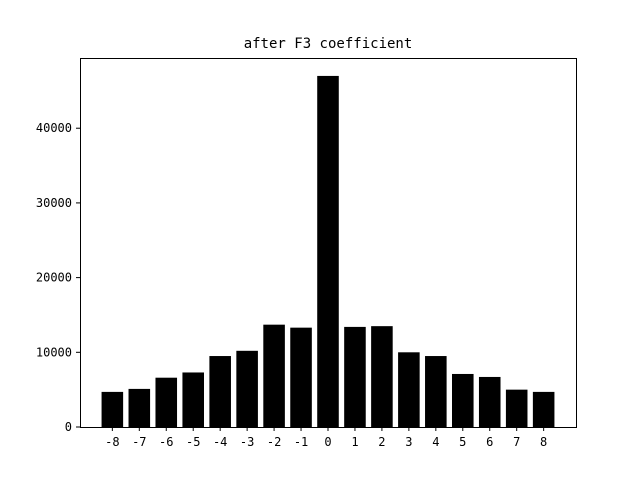 This screenshot has height=480, width=640. Describe the element at coordinates (247, 442) in the screenshot. I see `x-tick-label: -3` at that location.